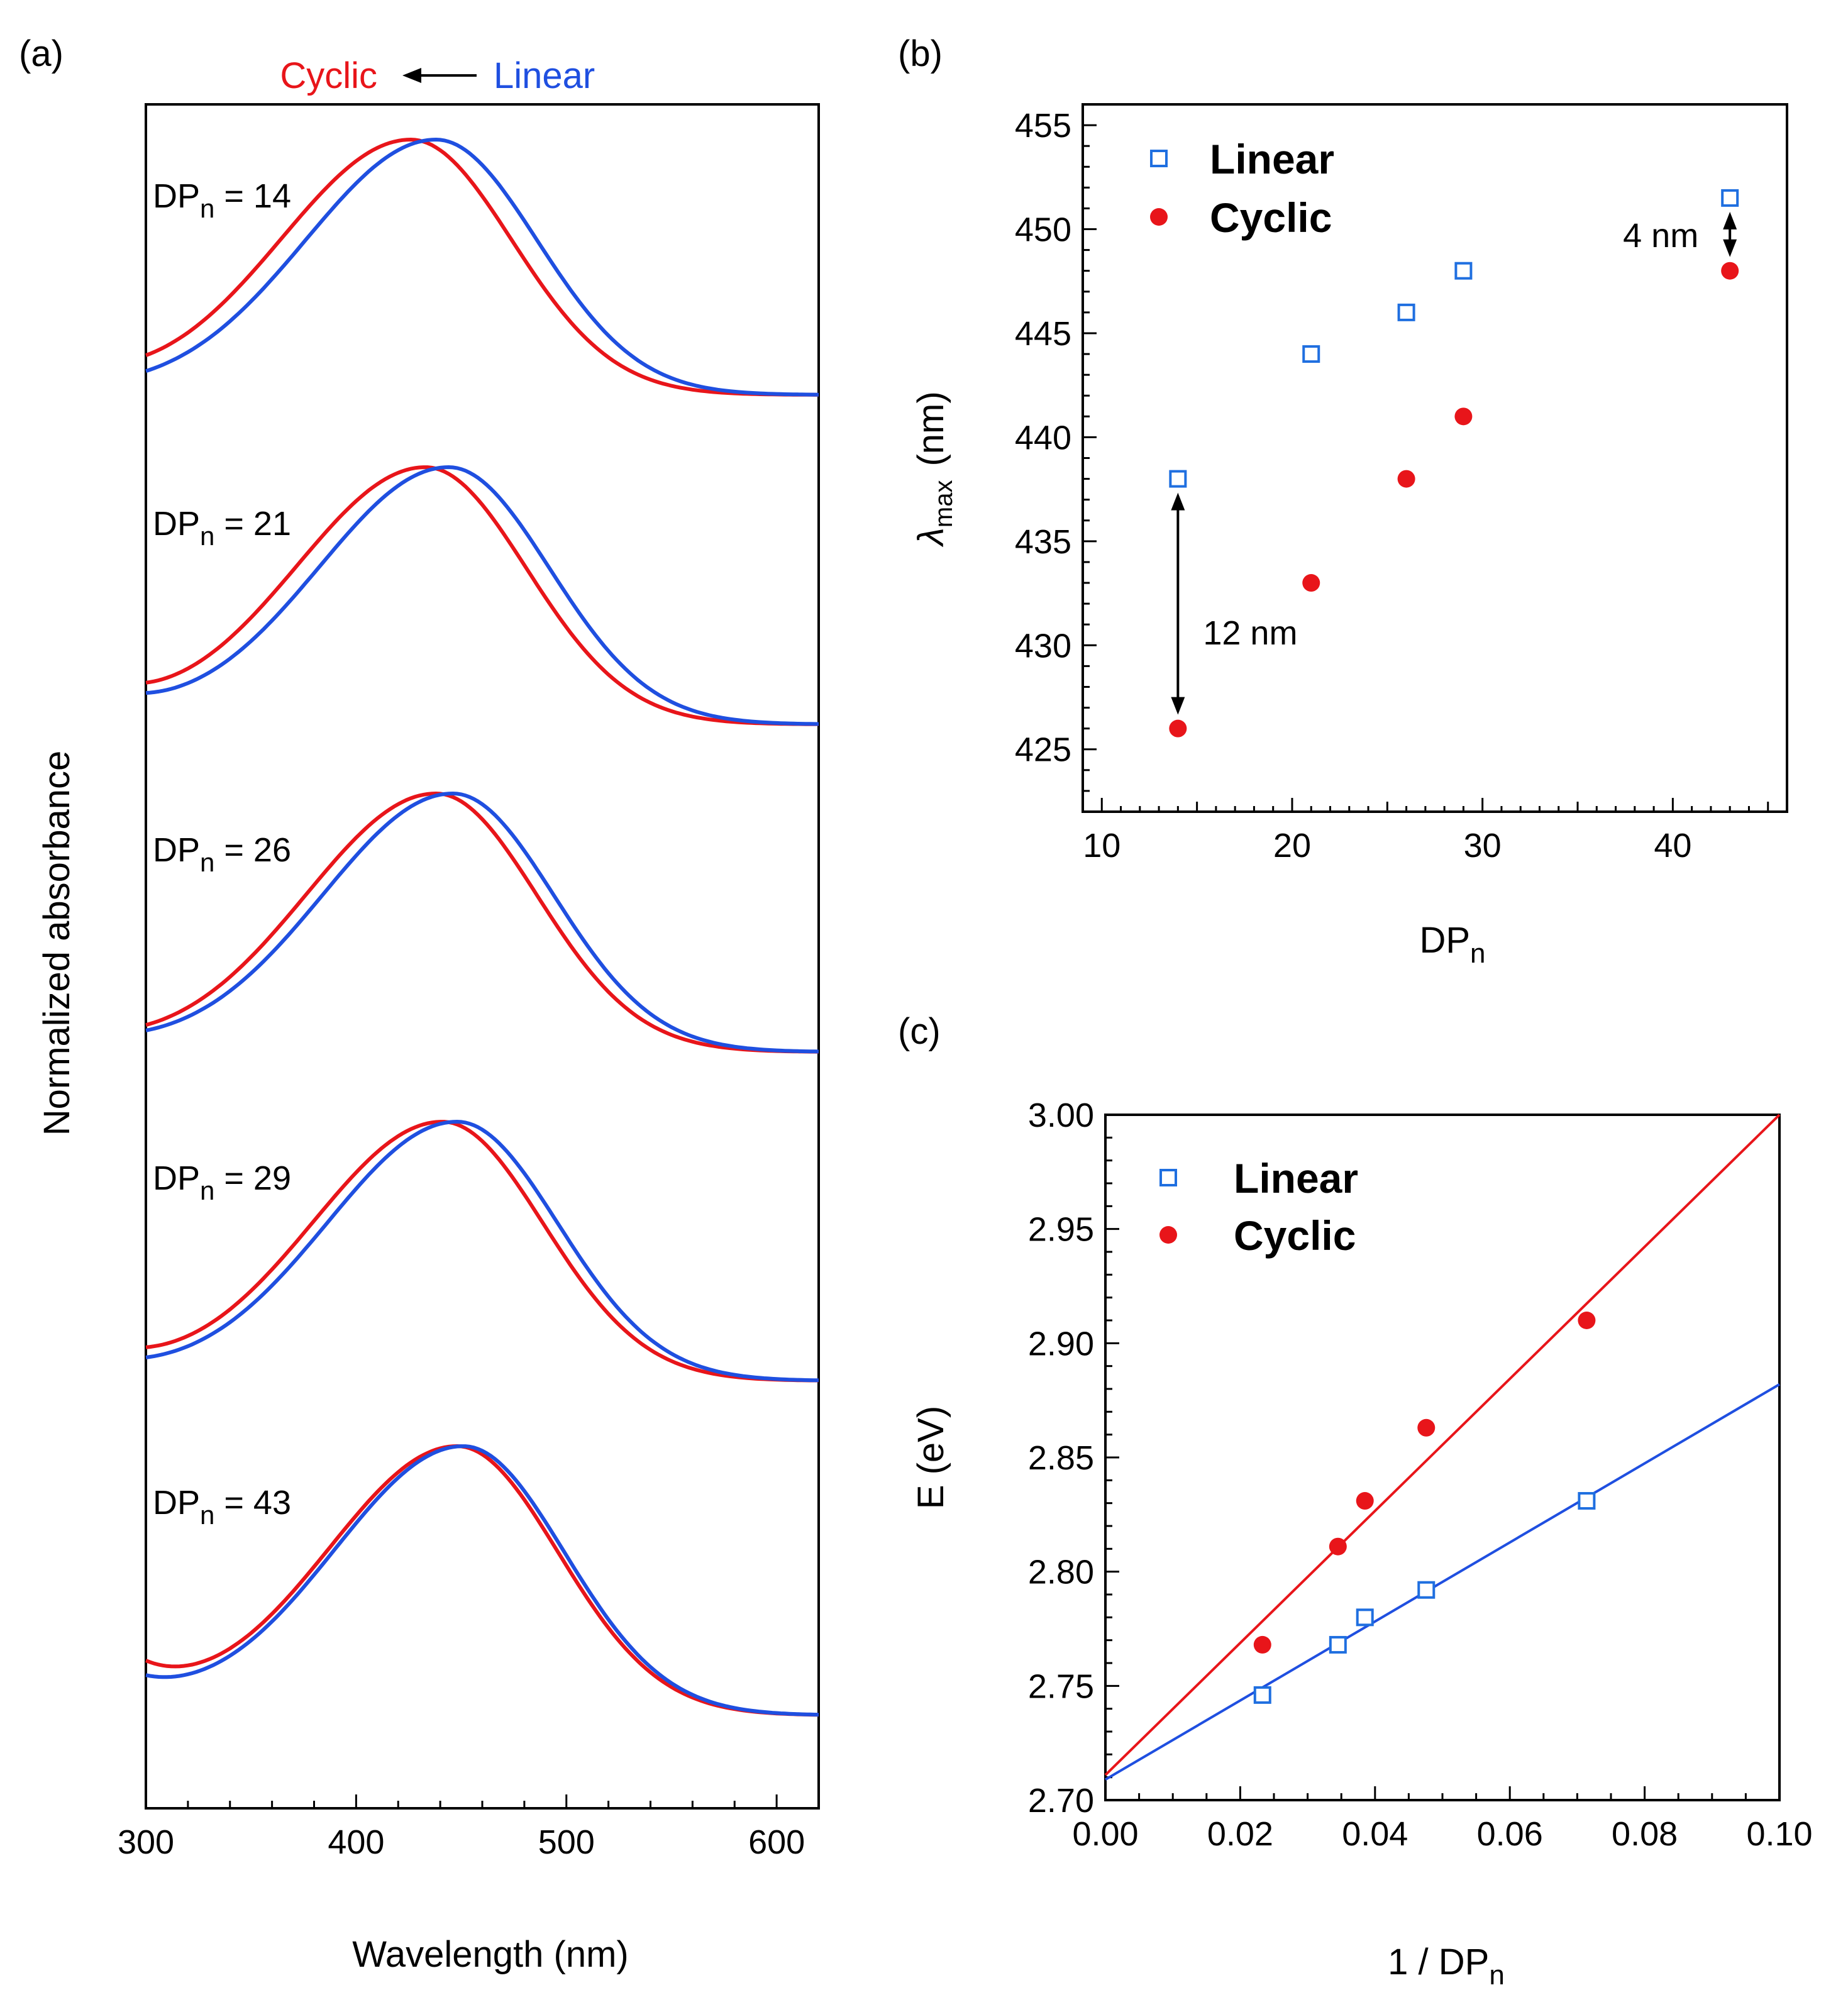 This screenshot has height=2012, width=1848. I want to click on x-tick-label: 0.02, so click(1240, 1834).